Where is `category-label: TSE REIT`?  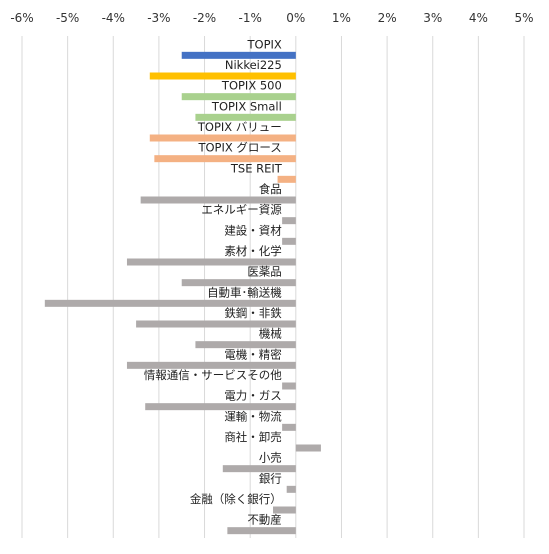
category-label: TSE REIT is located at coordinates (256, 168).